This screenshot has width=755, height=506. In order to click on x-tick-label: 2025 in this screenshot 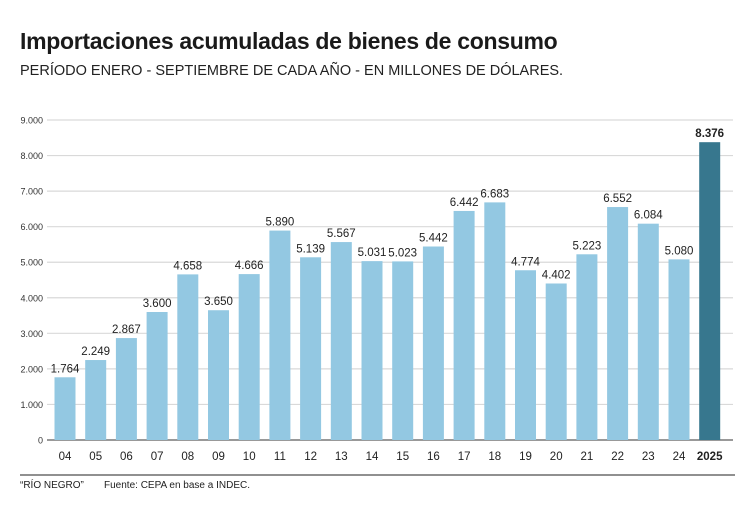, I will do `click(710, 457)`.